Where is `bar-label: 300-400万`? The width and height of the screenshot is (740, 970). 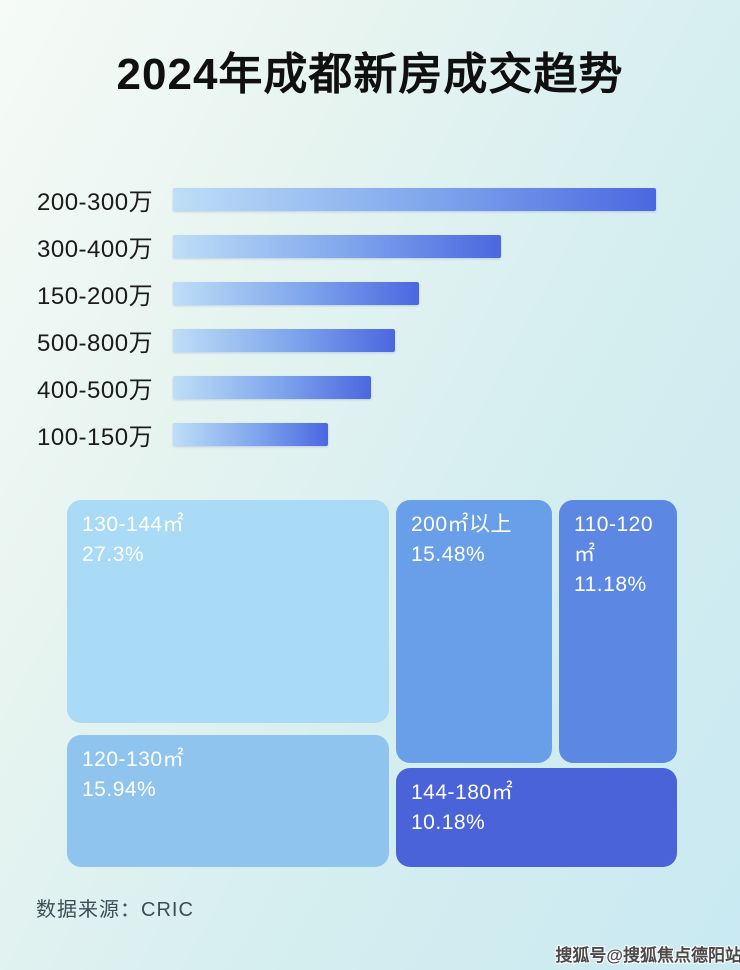
bar-label: 300-400万 is located at coordinates (95, 249).